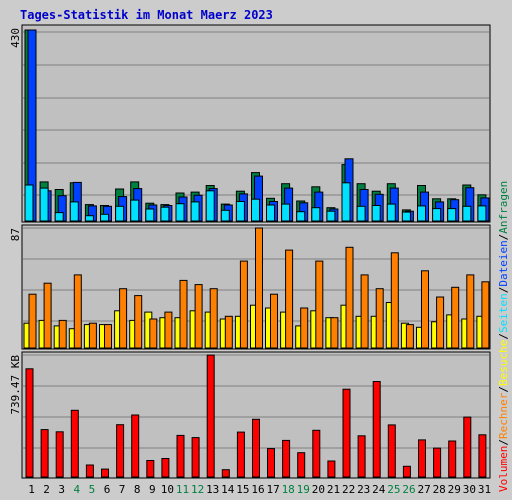 This screenshot has width=512, height=504. What do you see at coordinates (61, 489) in the screenshot?
I see `x-tick-label: 3` at bounding box center [61, 489].